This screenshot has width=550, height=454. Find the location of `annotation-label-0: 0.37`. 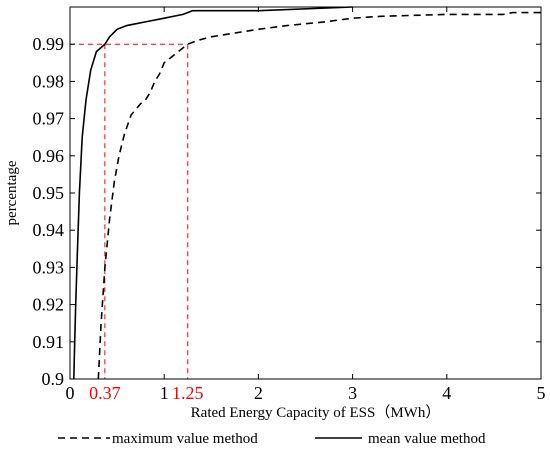

annotation-label-0: 0.37 is located at coordinates (105, 393).